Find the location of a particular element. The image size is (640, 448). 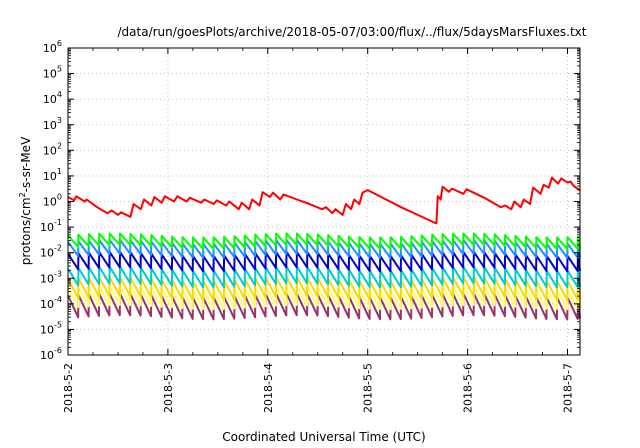

y-tick-label: 10⁶ is located at coordinates (52, 47).